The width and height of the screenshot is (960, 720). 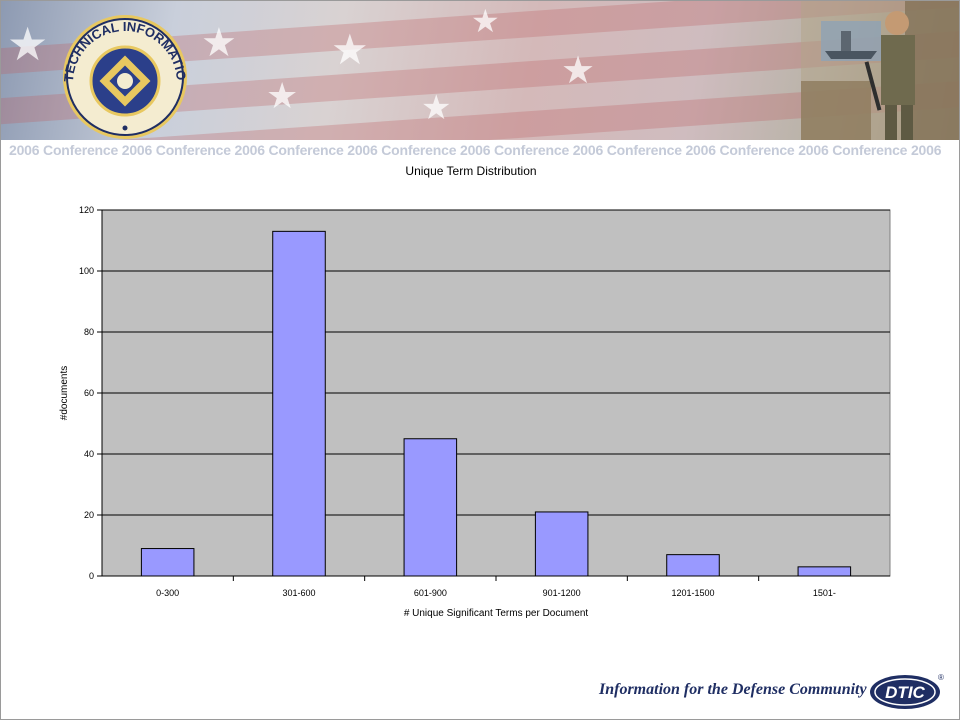 I want to click on y-axis-title: #documents, so click(x=64, y=393).